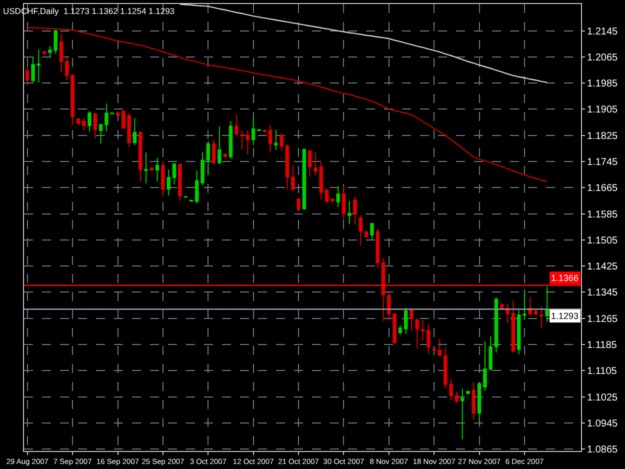  Describe the element at coordinates (602, 240) in the screenshot. I see `y-tick-label: 1.1505` at that location.